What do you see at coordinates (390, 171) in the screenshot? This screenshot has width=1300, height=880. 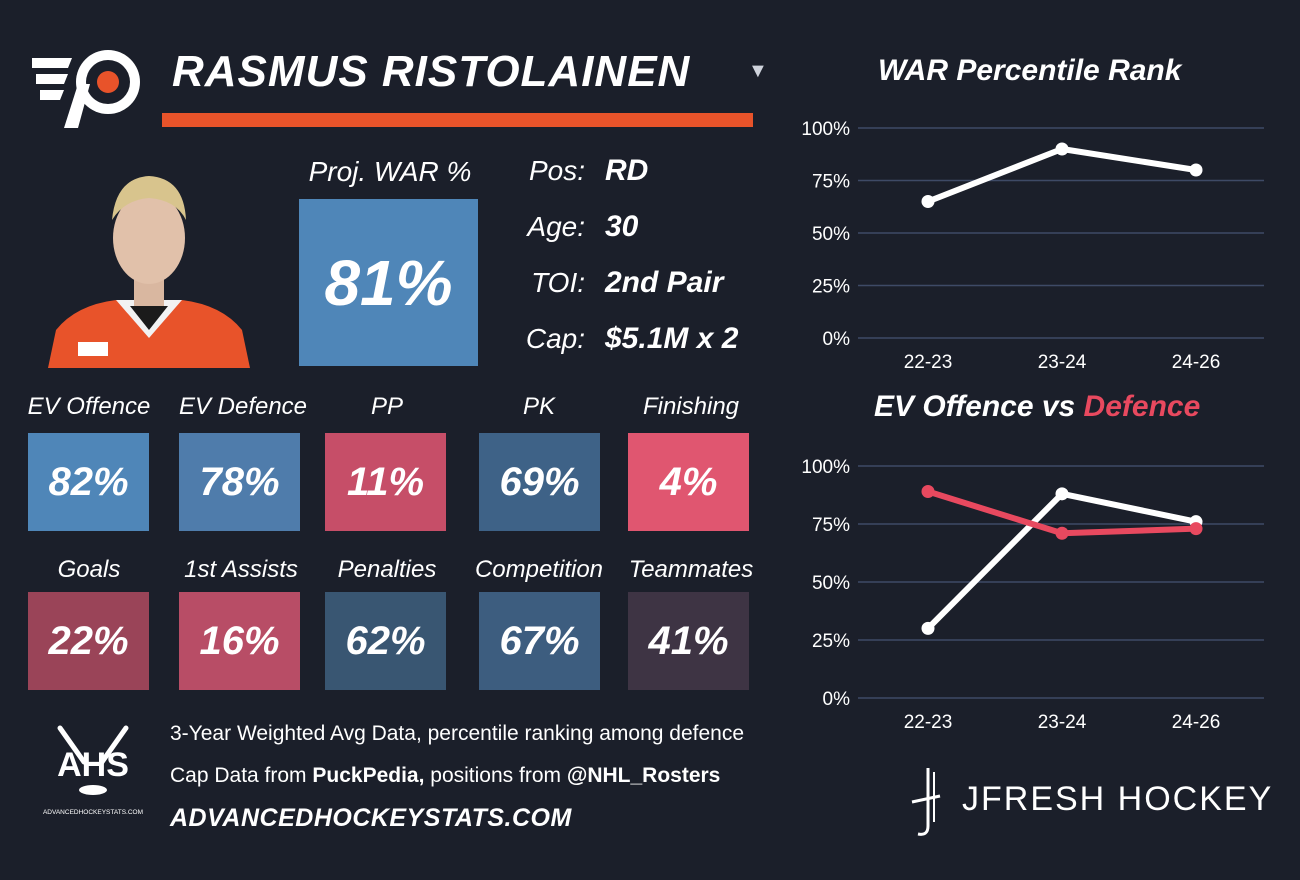 I see `proj-war-label: Proj. WAR %` at bounding box center [390, 171].